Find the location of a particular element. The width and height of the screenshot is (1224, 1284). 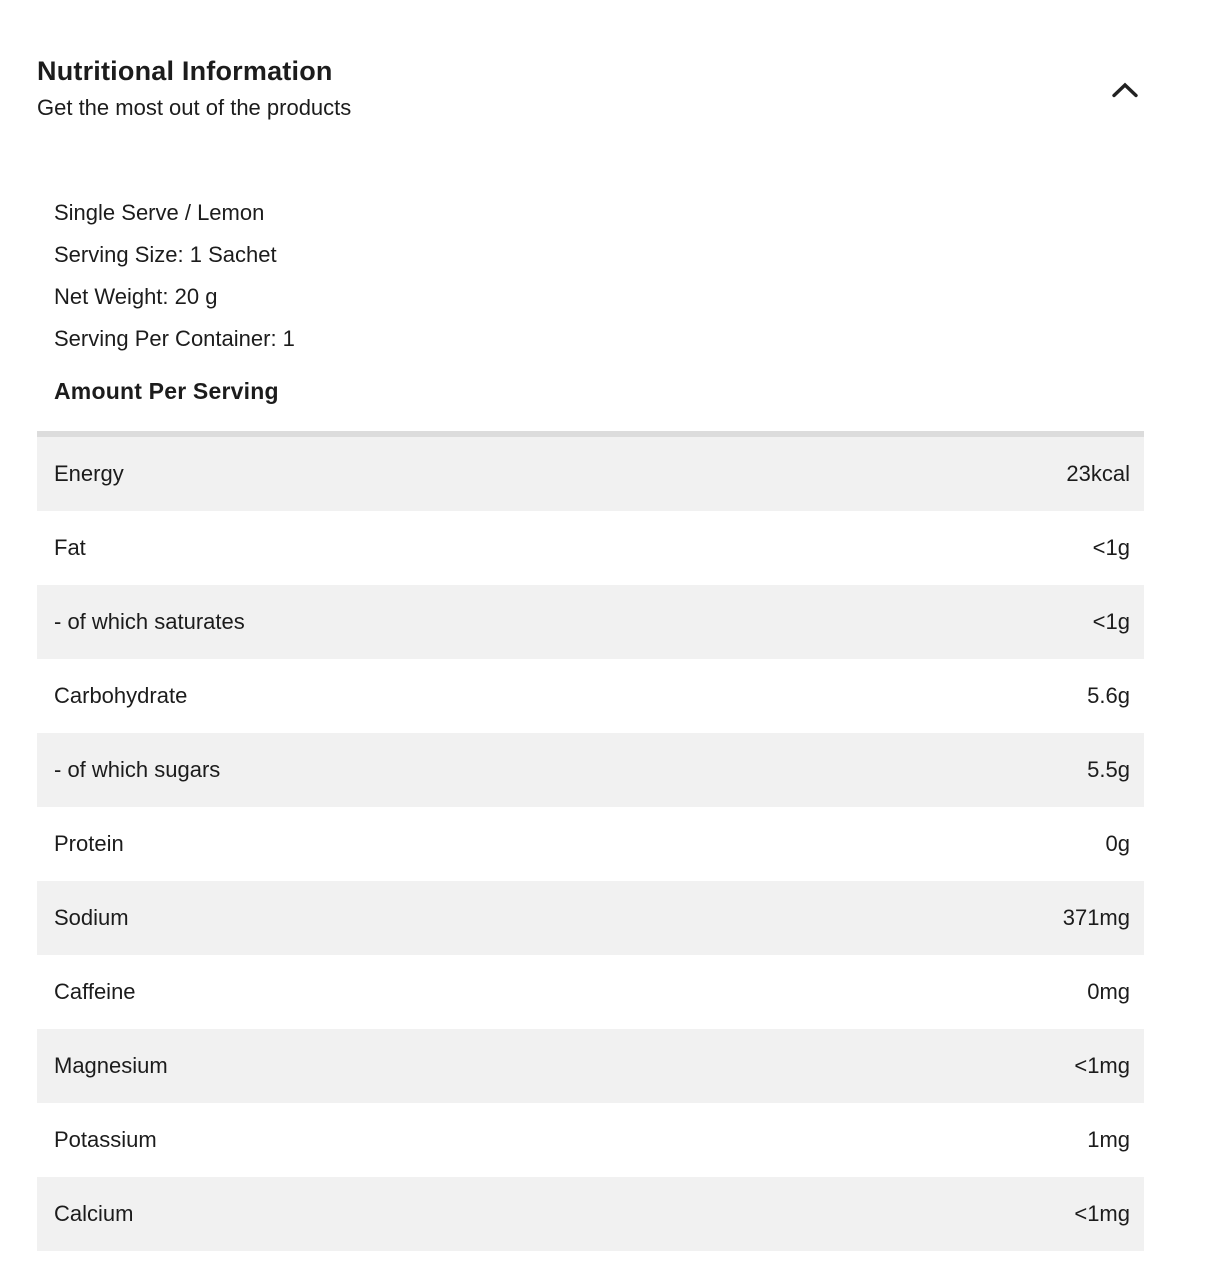

net-weight: Net Weight: 20 g is located at coordinates (136, 296).